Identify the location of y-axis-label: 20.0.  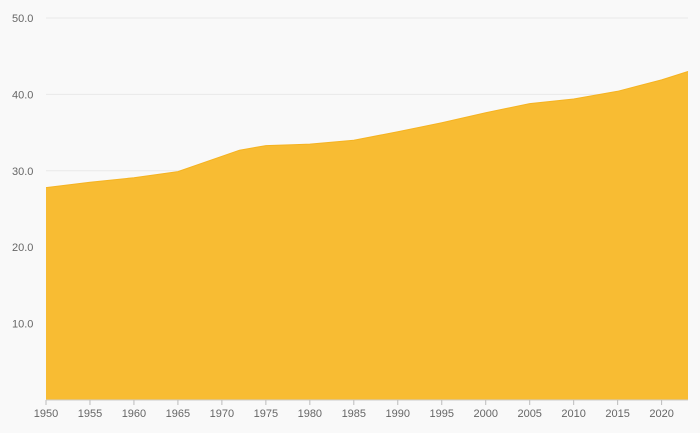
(22, 248).